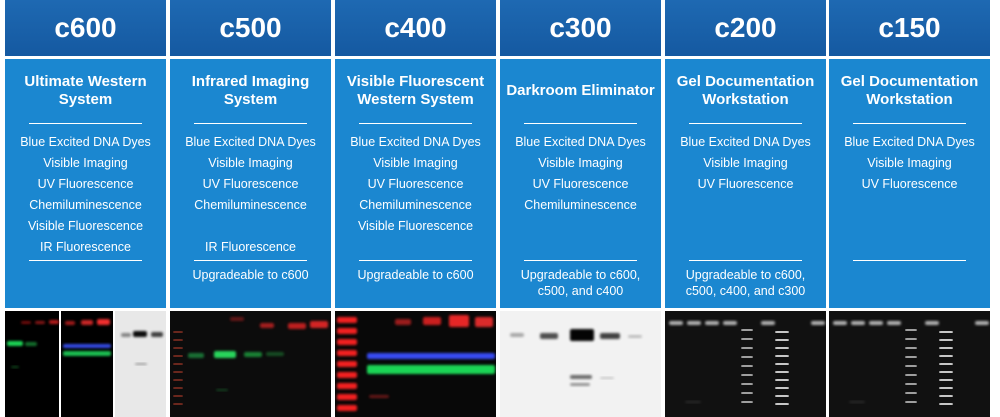 The height and width of the screenshot is (417, 1000). I want to click on product-title: Infrared Imaging System, so click(250, 91).